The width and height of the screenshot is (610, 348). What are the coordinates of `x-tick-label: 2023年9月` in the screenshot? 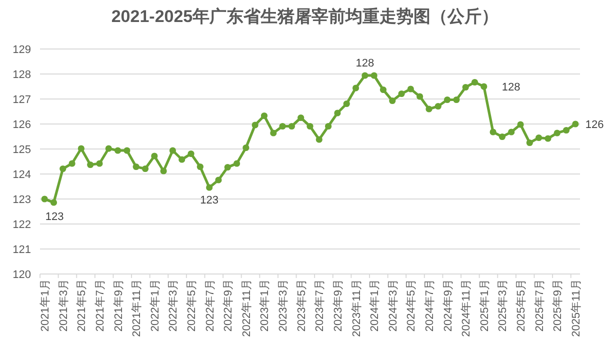 It's located at (338, 305).